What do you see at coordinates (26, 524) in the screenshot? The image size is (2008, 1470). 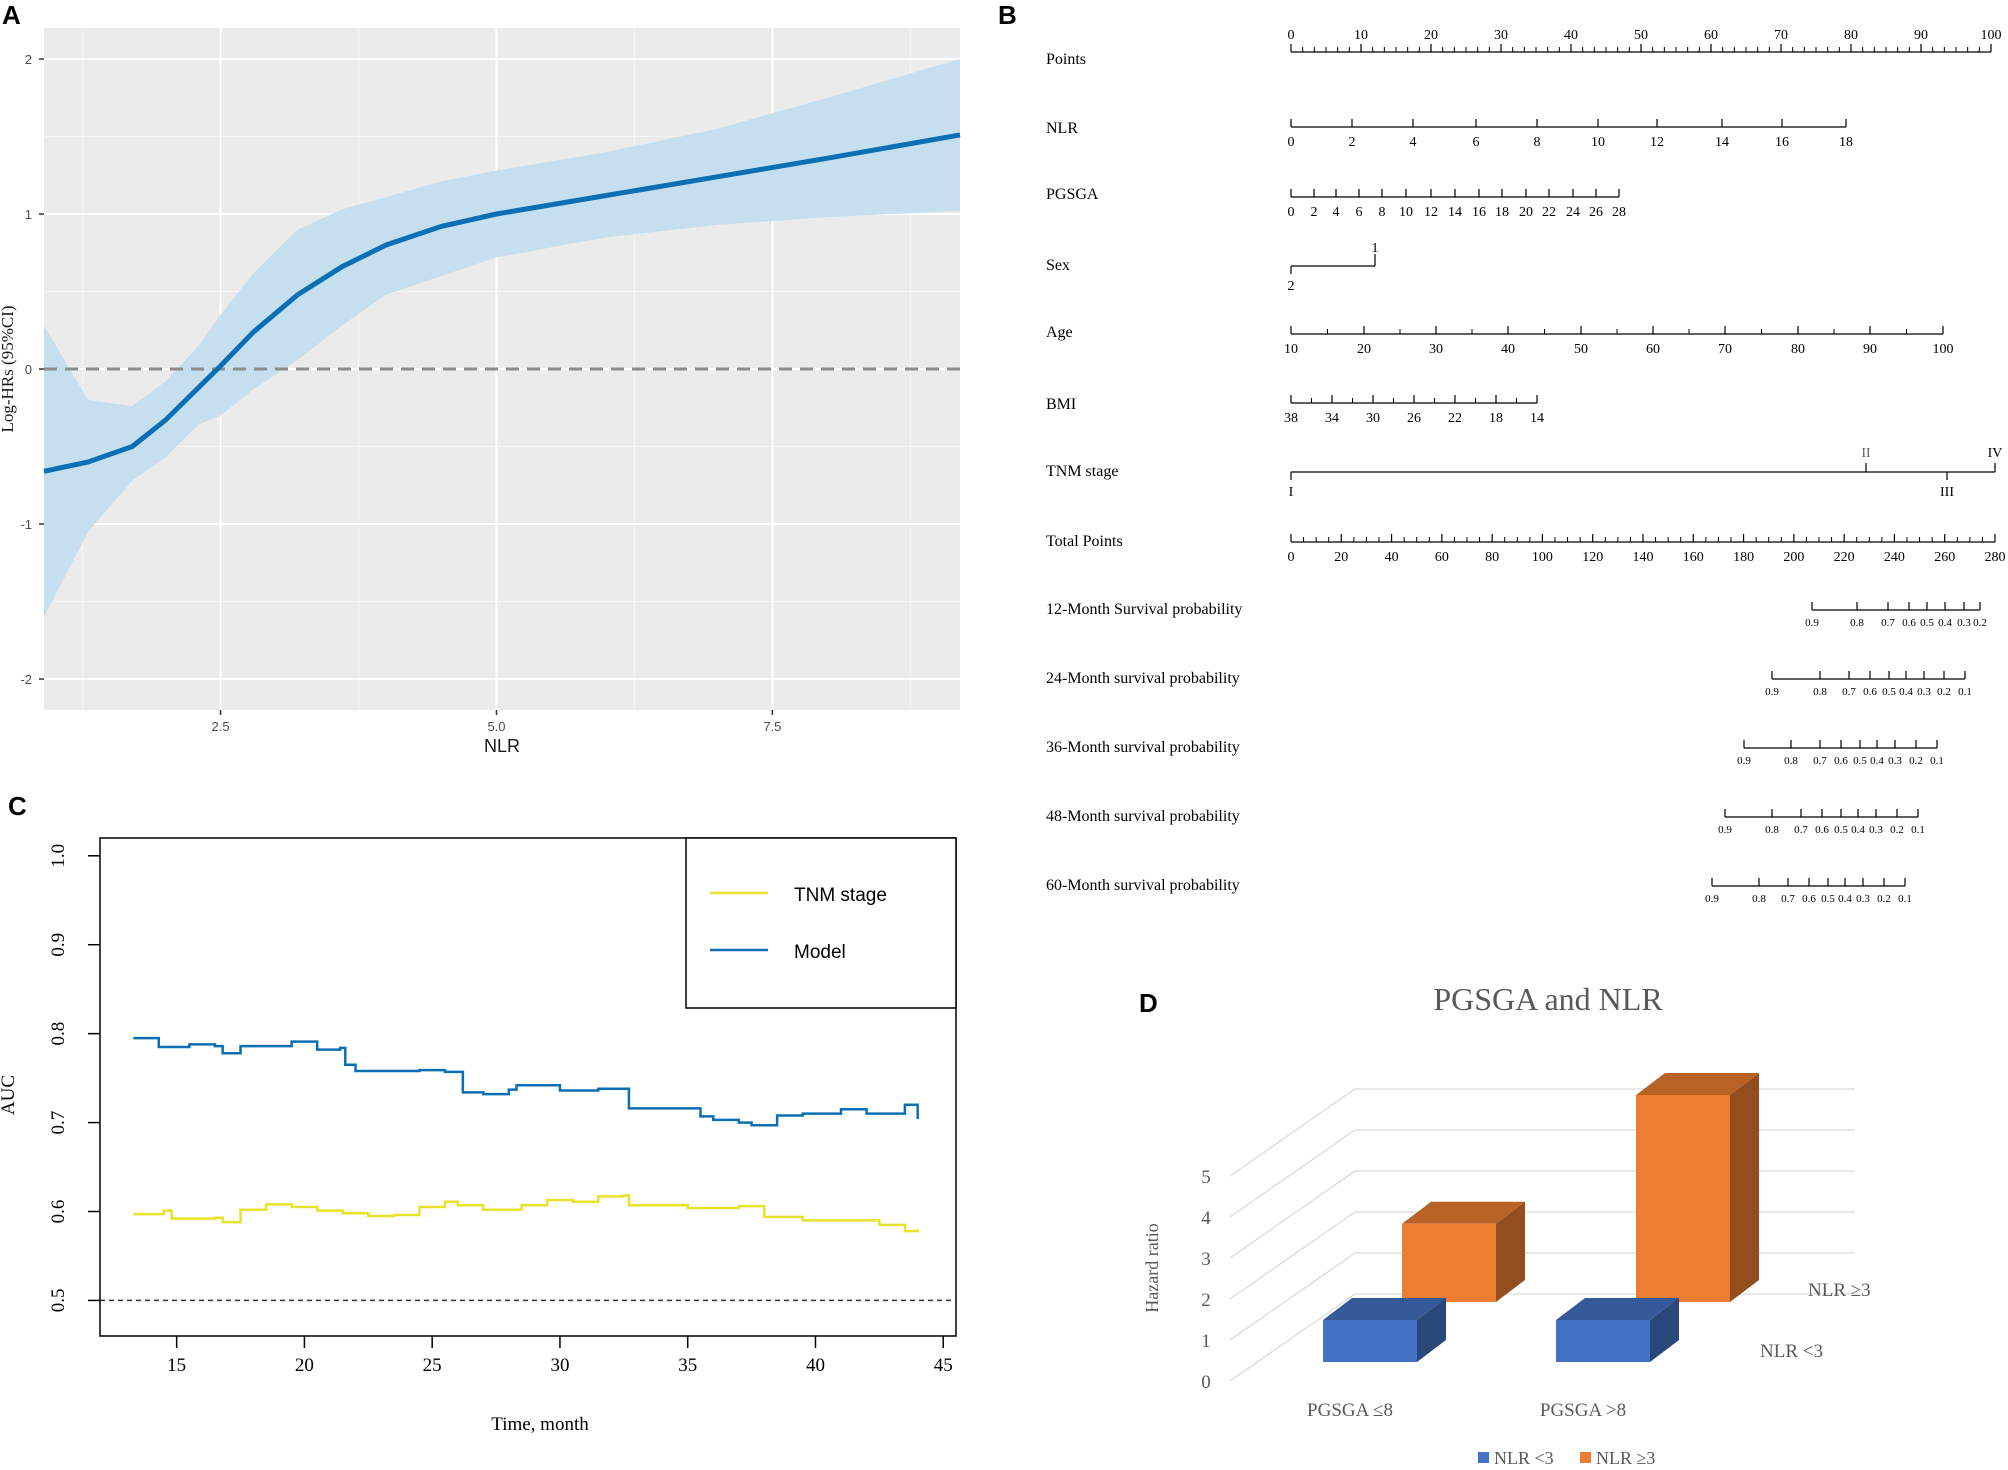 I see `y-tick-label: -1` at bounding box center [26, 524].